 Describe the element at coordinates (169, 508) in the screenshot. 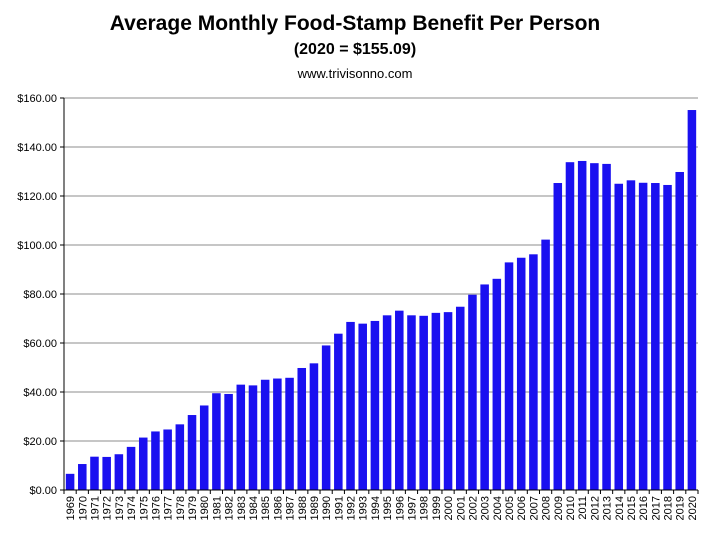

I see `x-tick-label: 1977` at that location.